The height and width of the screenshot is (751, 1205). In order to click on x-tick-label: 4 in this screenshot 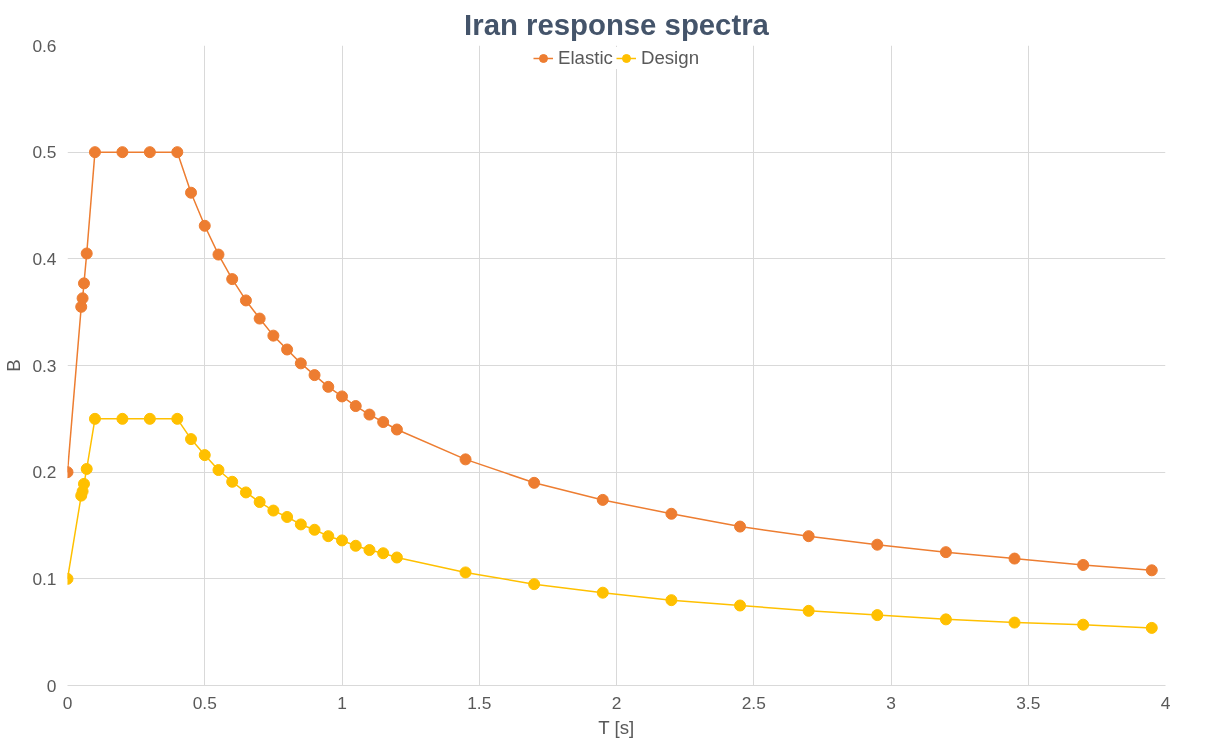, I will do `click(1165, 702)`.